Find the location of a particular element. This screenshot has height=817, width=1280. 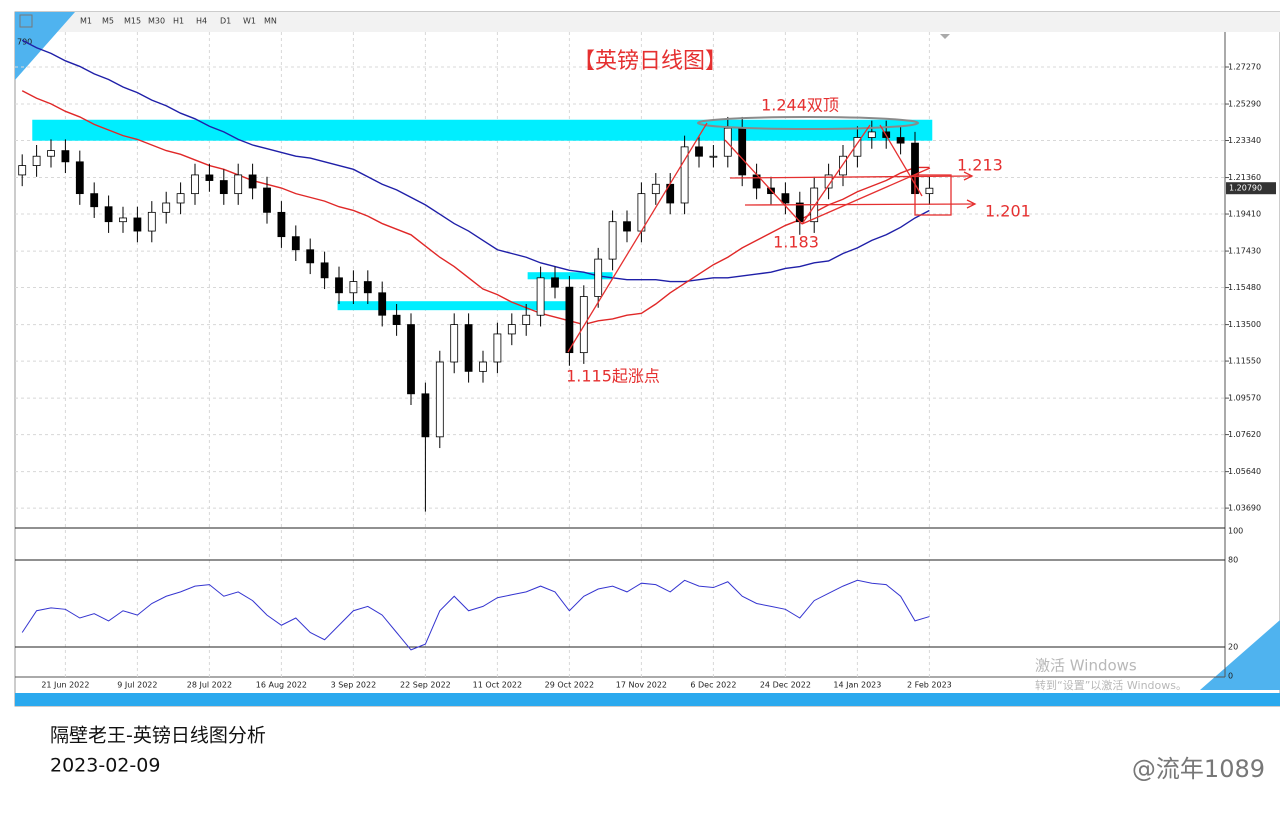

last-price-label: 1.20790 is located at coordinates (1245, 188).